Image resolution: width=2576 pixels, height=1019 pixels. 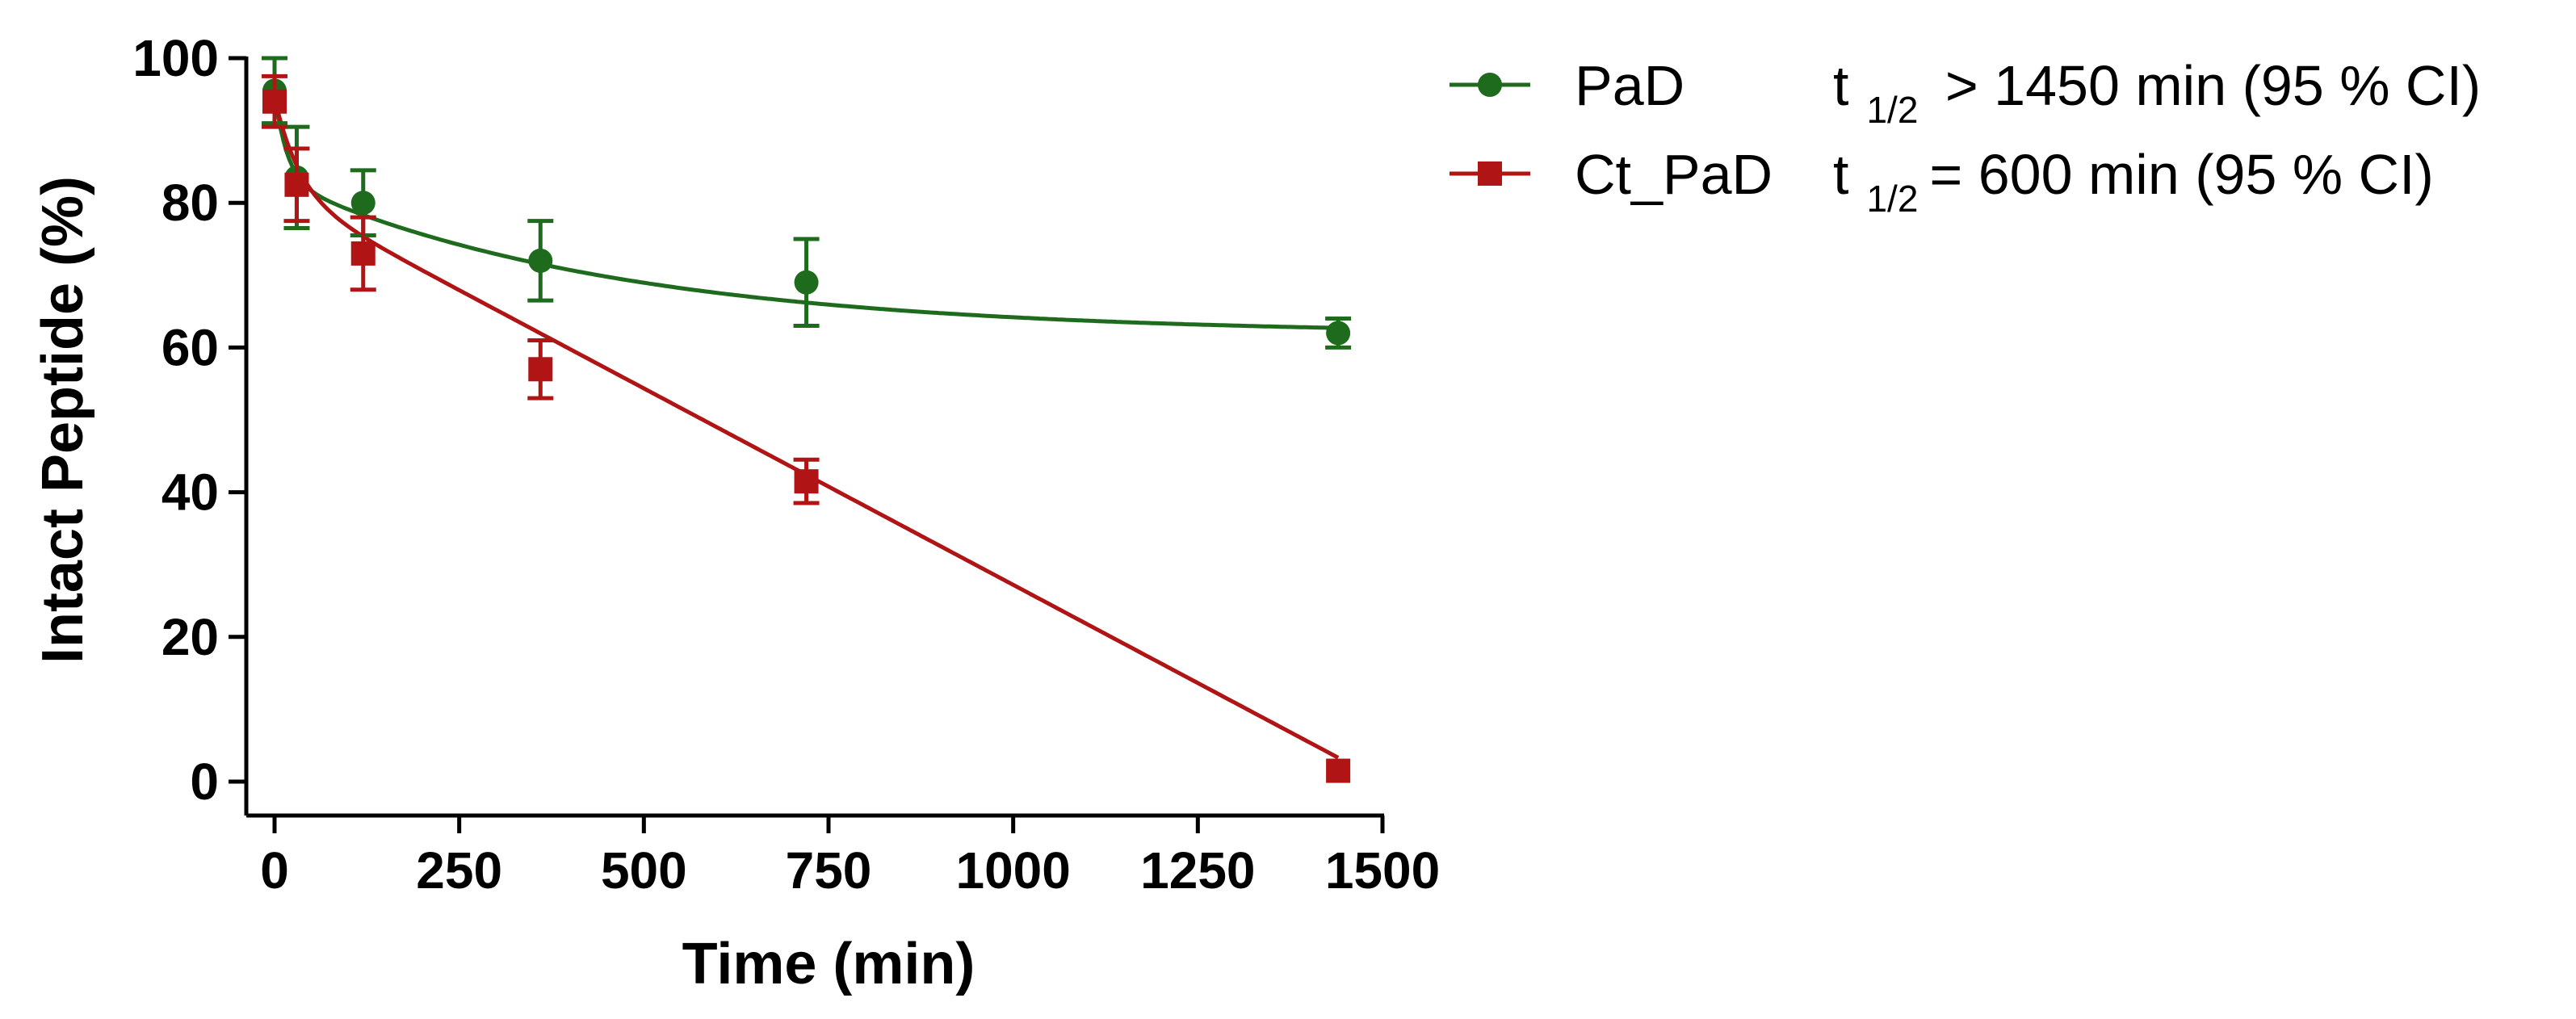 I want to click on legend-label: Ct_PaD, so click(x=1674, y=174).